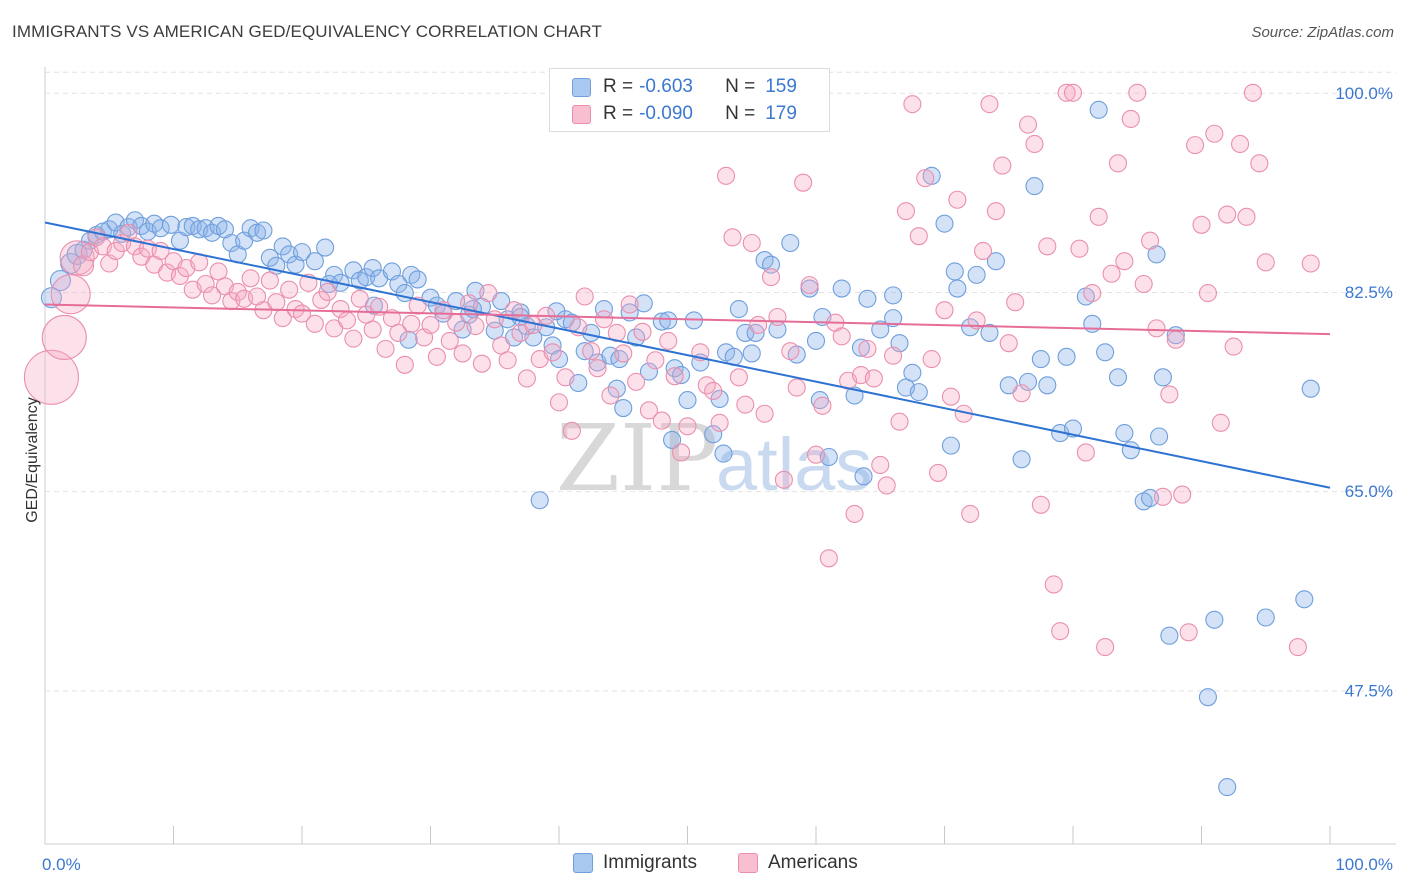 The width and height of the screenshot is (1406, 892). What do you see at coordinates (794, 464) in the screenshot?
I see `watermark-atlas: atlas` at bounding box center [794, 464].